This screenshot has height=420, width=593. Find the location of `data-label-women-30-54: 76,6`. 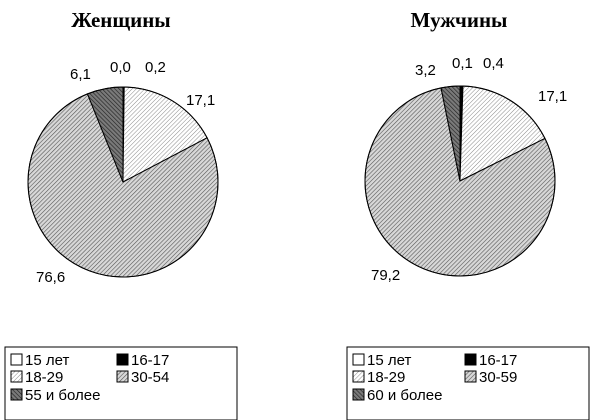

data-label-women-30-54: 76,6 is located at coordinates (50, 277).